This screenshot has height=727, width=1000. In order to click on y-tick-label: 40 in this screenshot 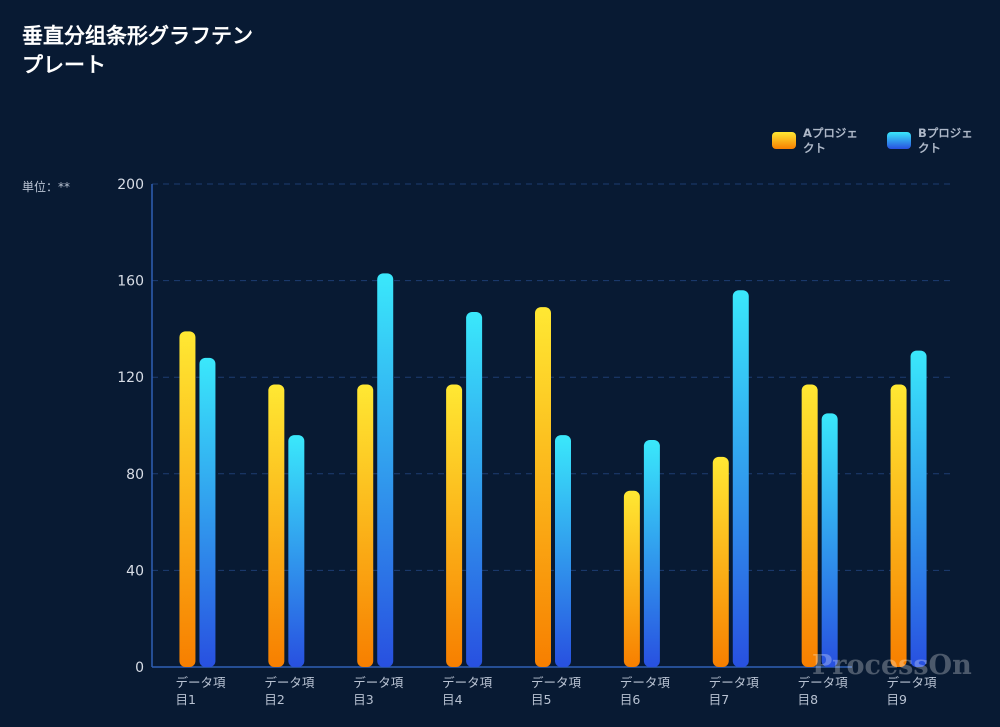, I will do `click(135, 571)`.